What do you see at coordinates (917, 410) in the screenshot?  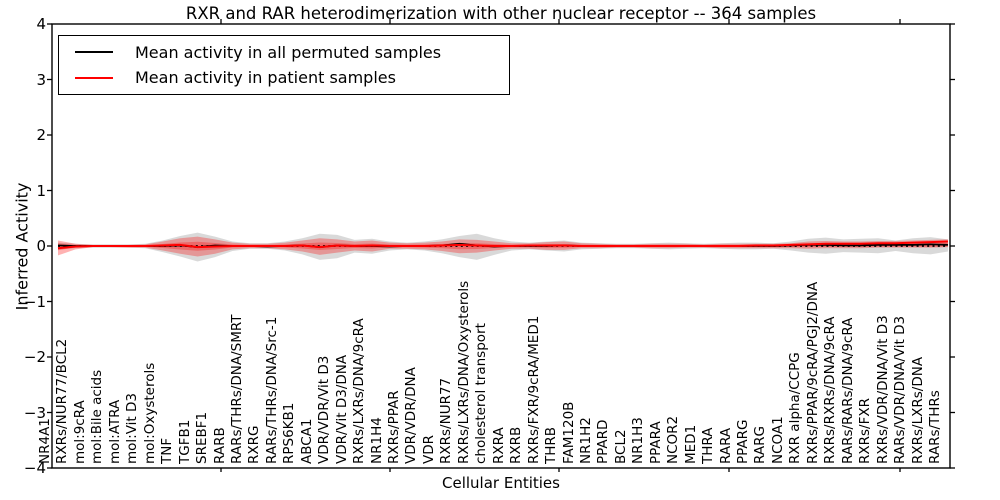 I see `x-category-label: RXRs/LXRs/DNA` at bounding box center [917, 410].